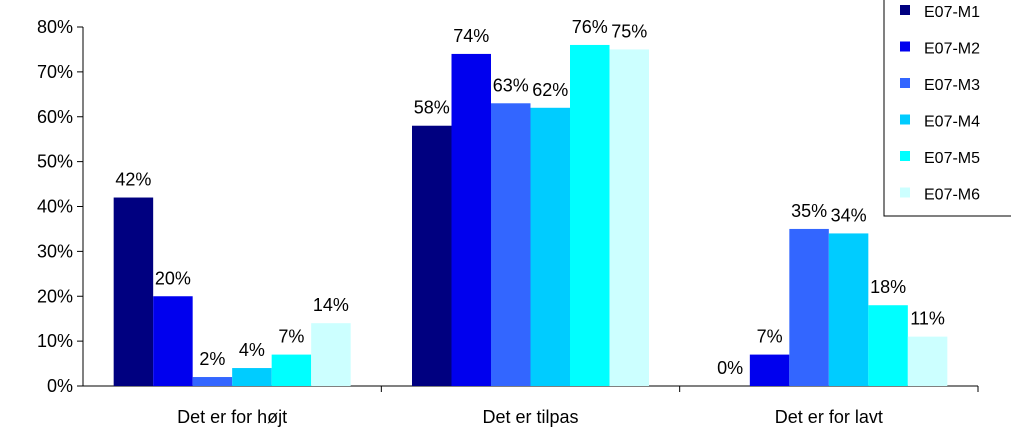  What do you see at coordinates (947, 108) in the screenshot?
I see `legend-box` at bounding box center [947, 108].